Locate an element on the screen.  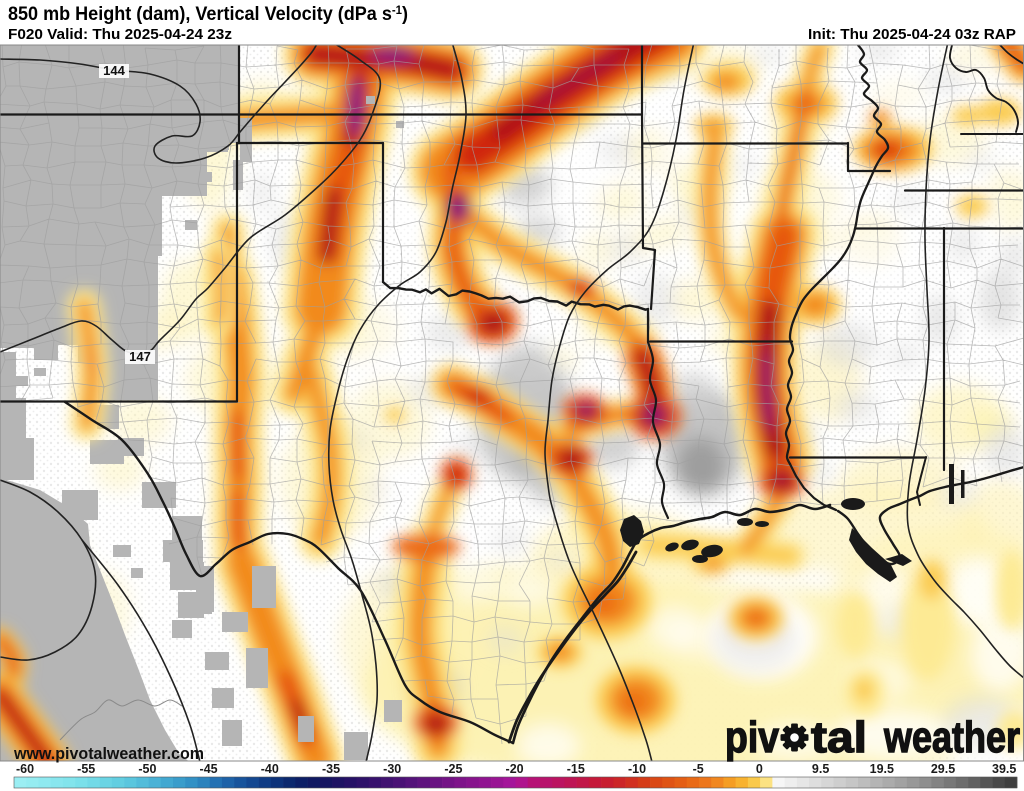
svg-text: -15 is located at coordinates (576, 769).